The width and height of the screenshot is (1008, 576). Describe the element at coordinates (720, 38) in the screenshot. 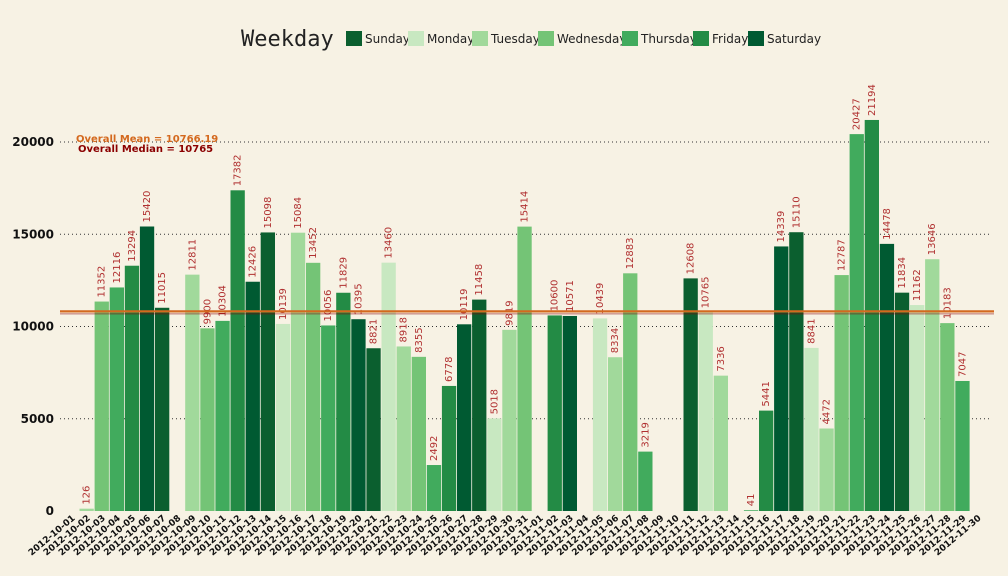

I see `legend-item-friday: Friday` at that location.